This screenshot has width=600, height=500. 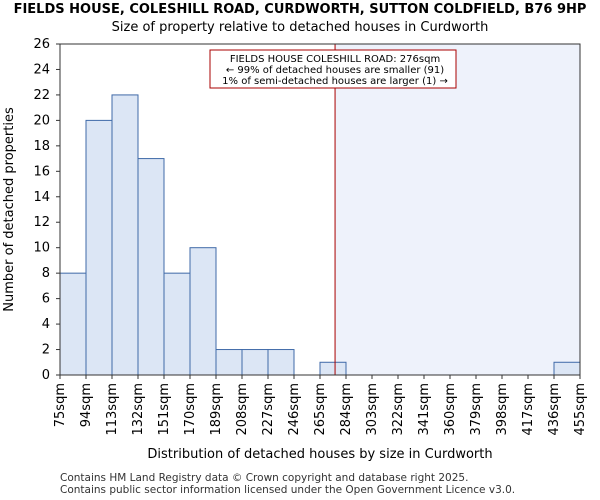 What do you see at coordinates (190, 409) in the screenshot?
I see `x-tick-label: 170sqm` at bounding box center [190, 409].